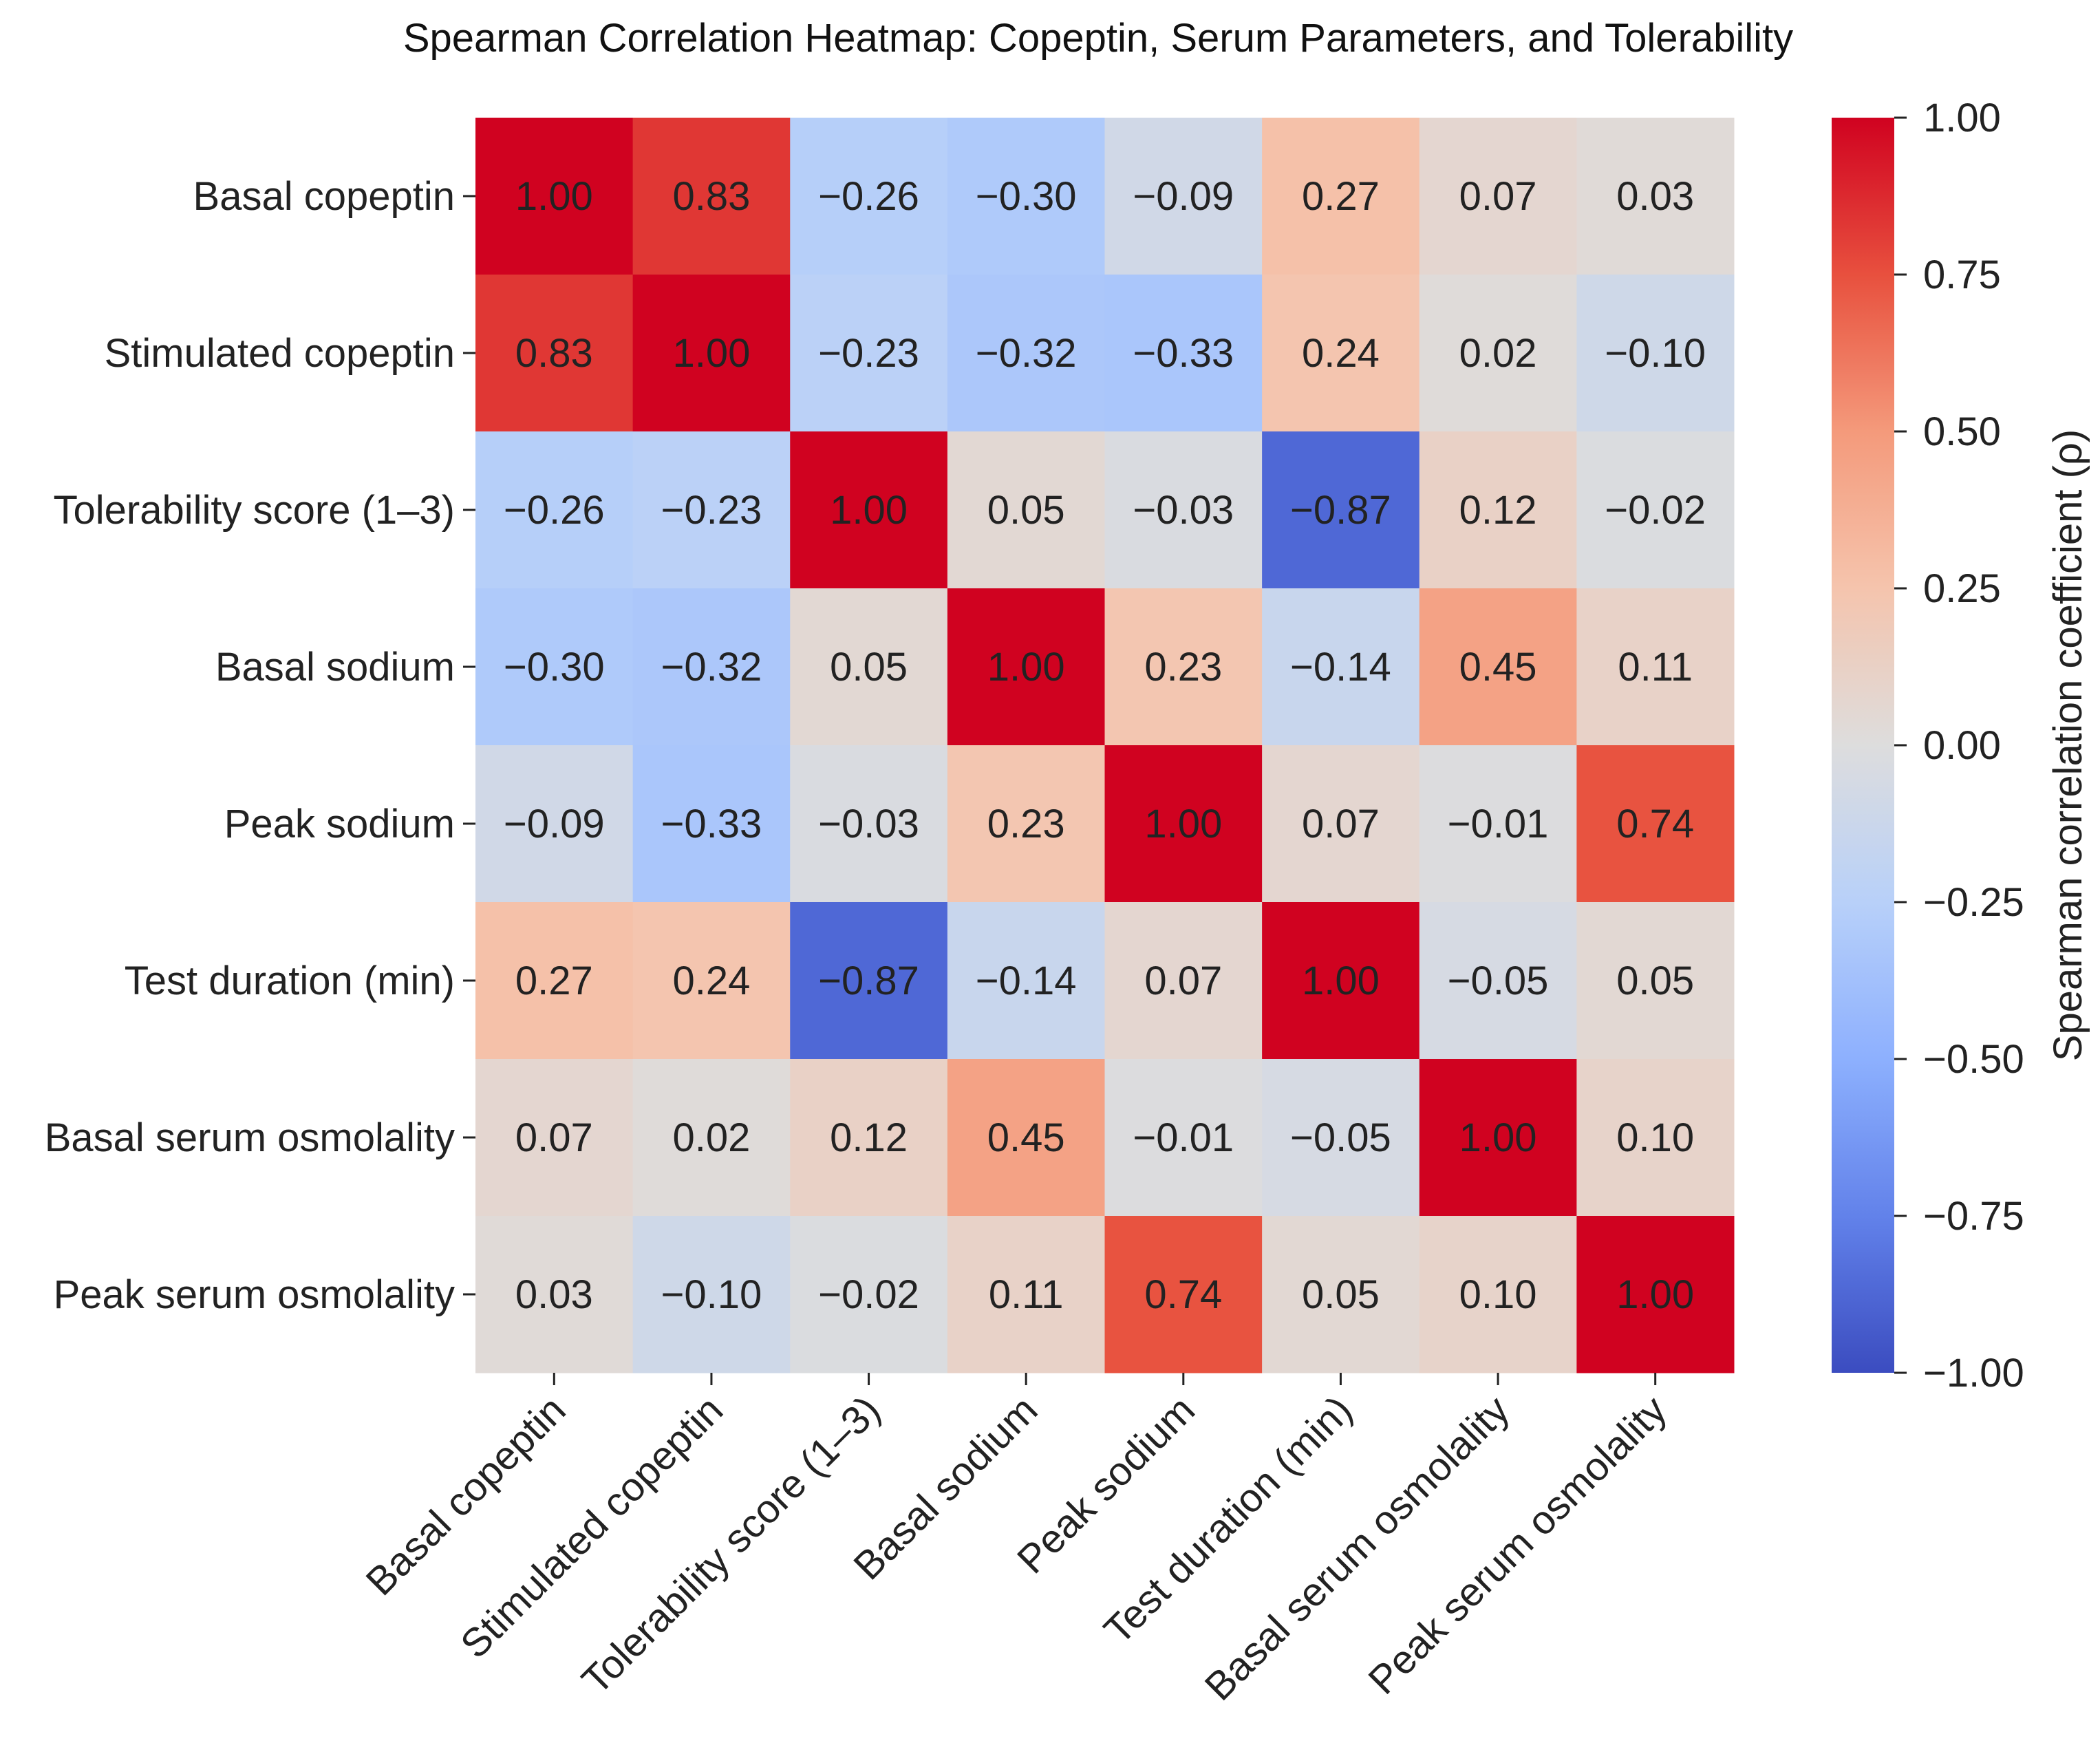 This screenshot has width=2100, height=1754. I want to click on cell-annotation: 0.02, so click(1498, 354).